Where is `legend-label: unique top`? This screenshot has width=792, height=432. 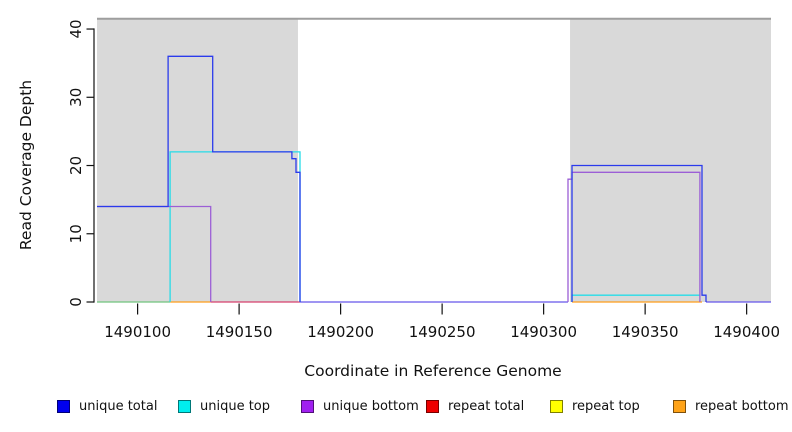
legend-label: unique top is located at coordinates (235, 406).